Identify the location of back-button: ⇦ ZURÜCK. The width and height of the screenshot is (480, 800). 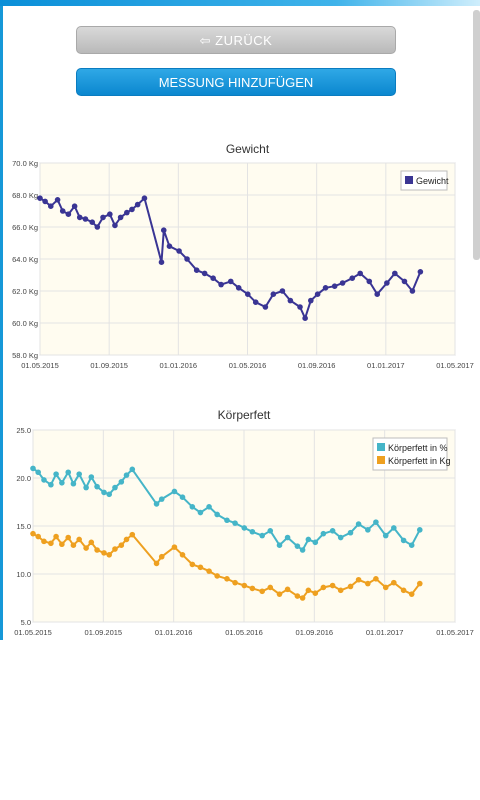
(236, 40).